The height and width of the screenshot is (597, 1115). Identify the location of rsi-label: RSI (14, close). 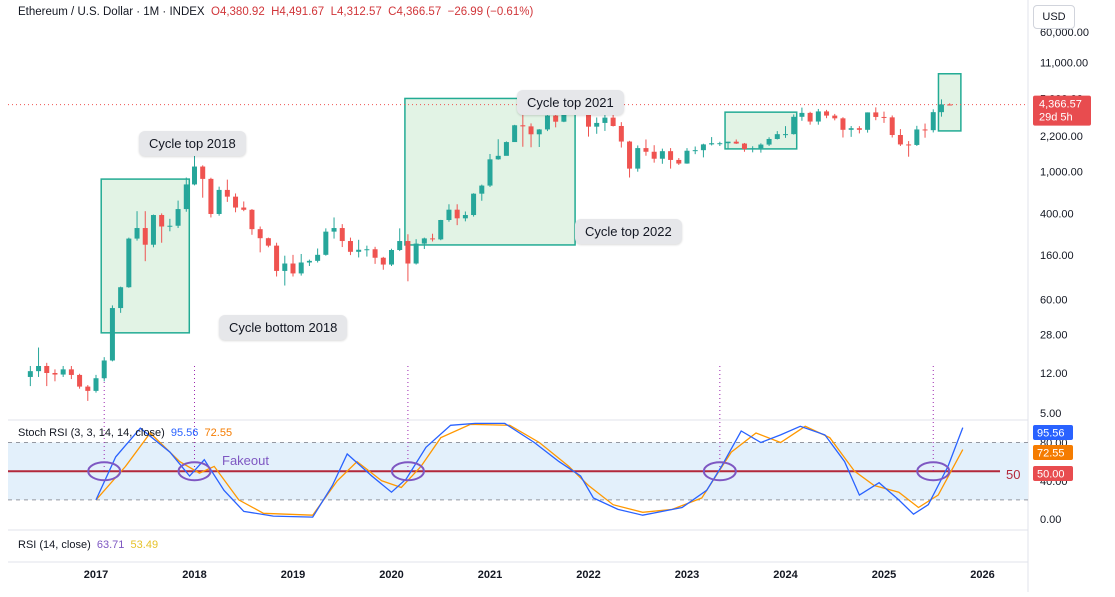
(54, 545).